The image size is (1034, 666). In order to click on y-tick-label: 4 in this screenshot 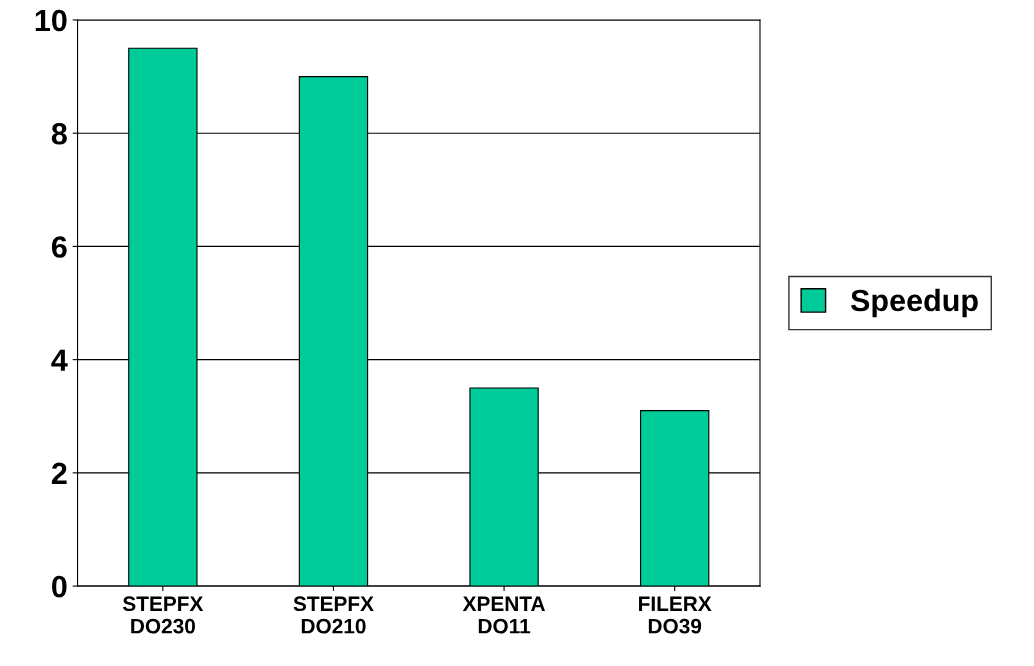, I will do `click(59, 360)`.